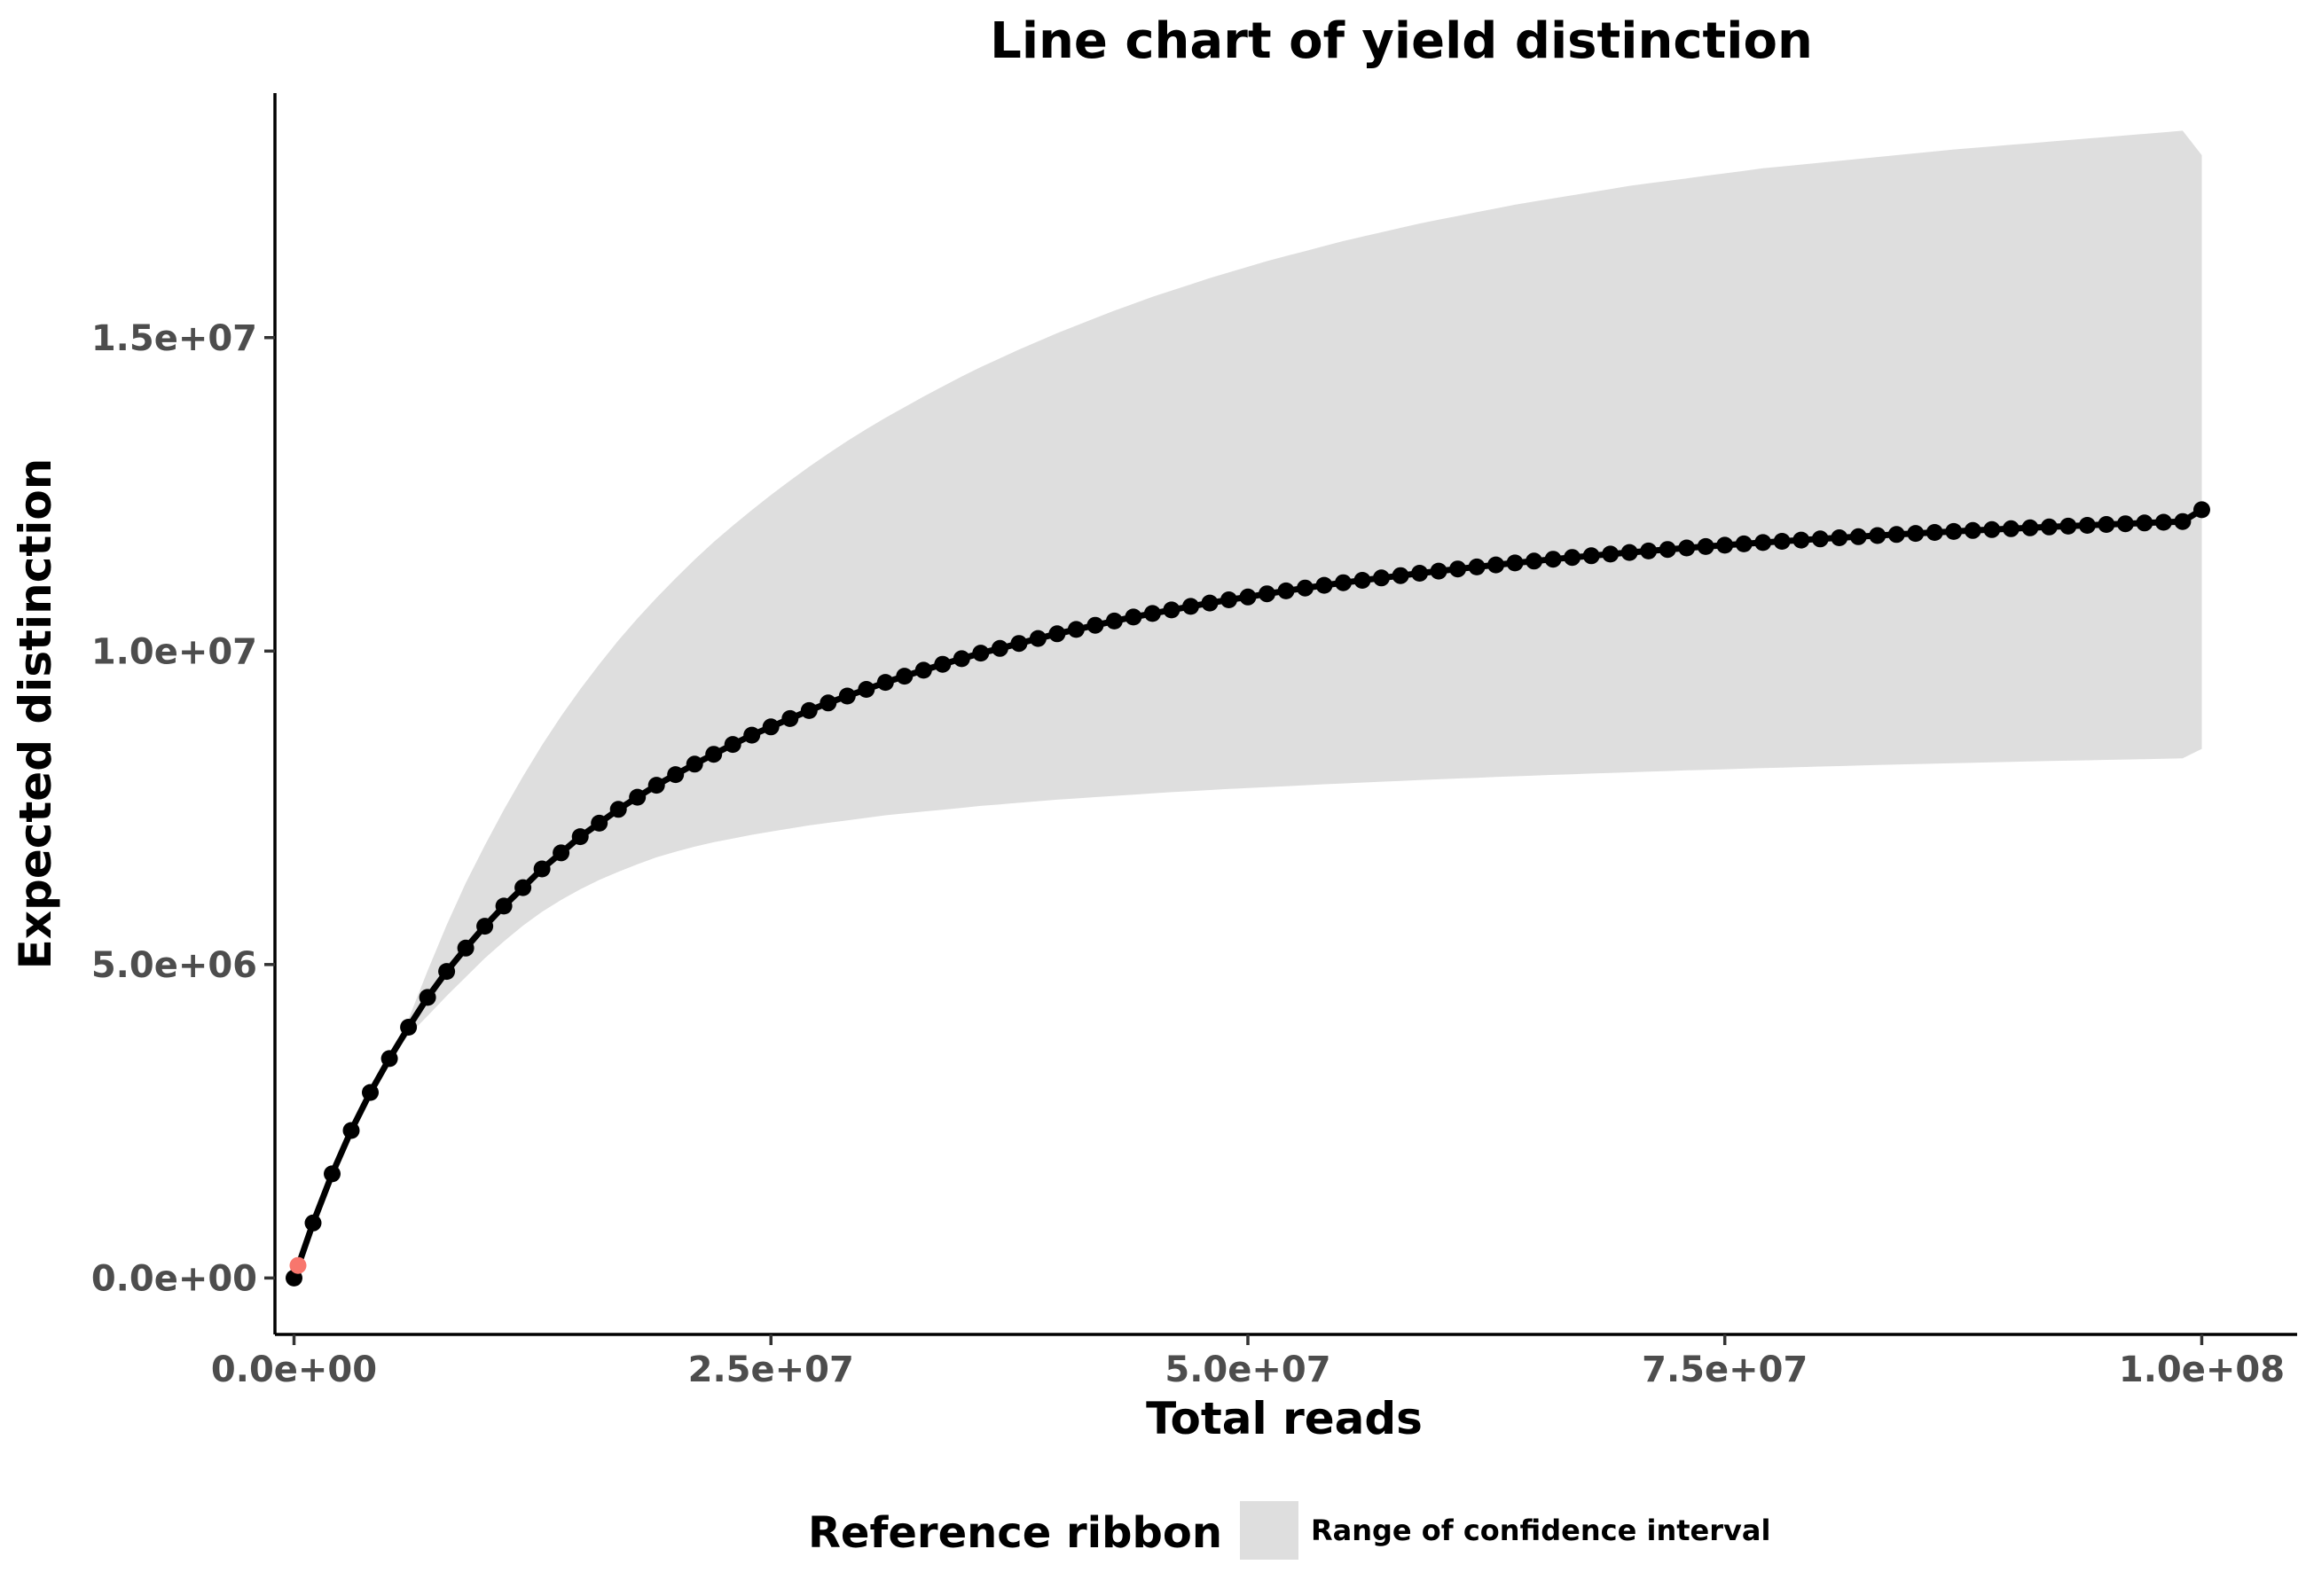 The image size is (2306, 1596). Describe the element at coordinates (174, 339) in the screenshot. I see `y-tick-label: 1.5e+07` at that location.